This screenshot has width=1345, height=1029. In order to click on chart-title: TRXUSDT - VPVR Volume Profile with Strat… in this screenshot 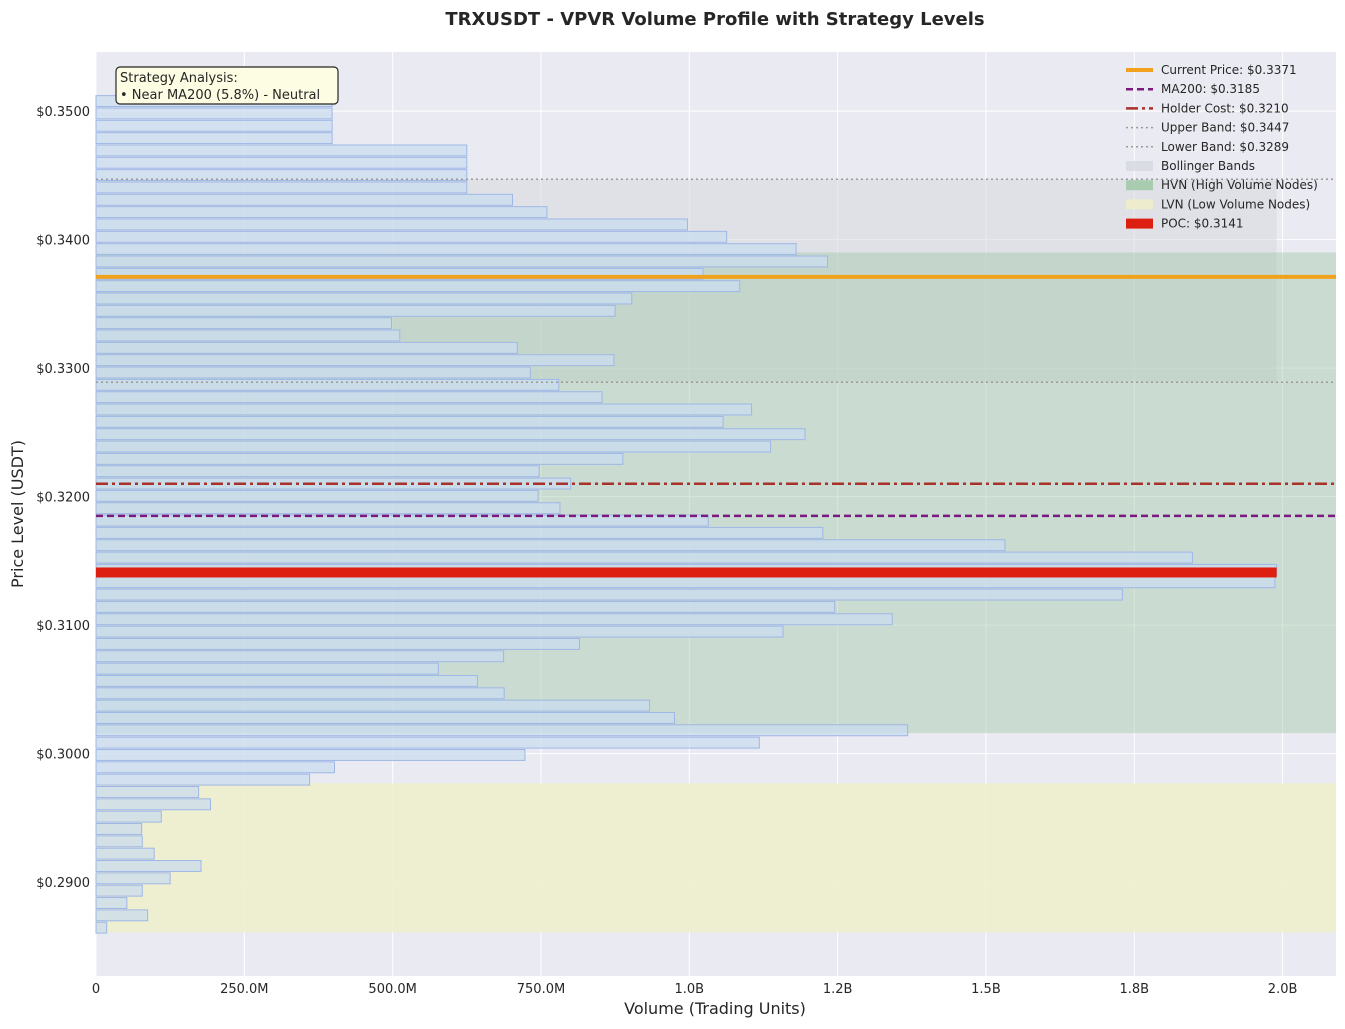, I will do `click(714, 19)`.